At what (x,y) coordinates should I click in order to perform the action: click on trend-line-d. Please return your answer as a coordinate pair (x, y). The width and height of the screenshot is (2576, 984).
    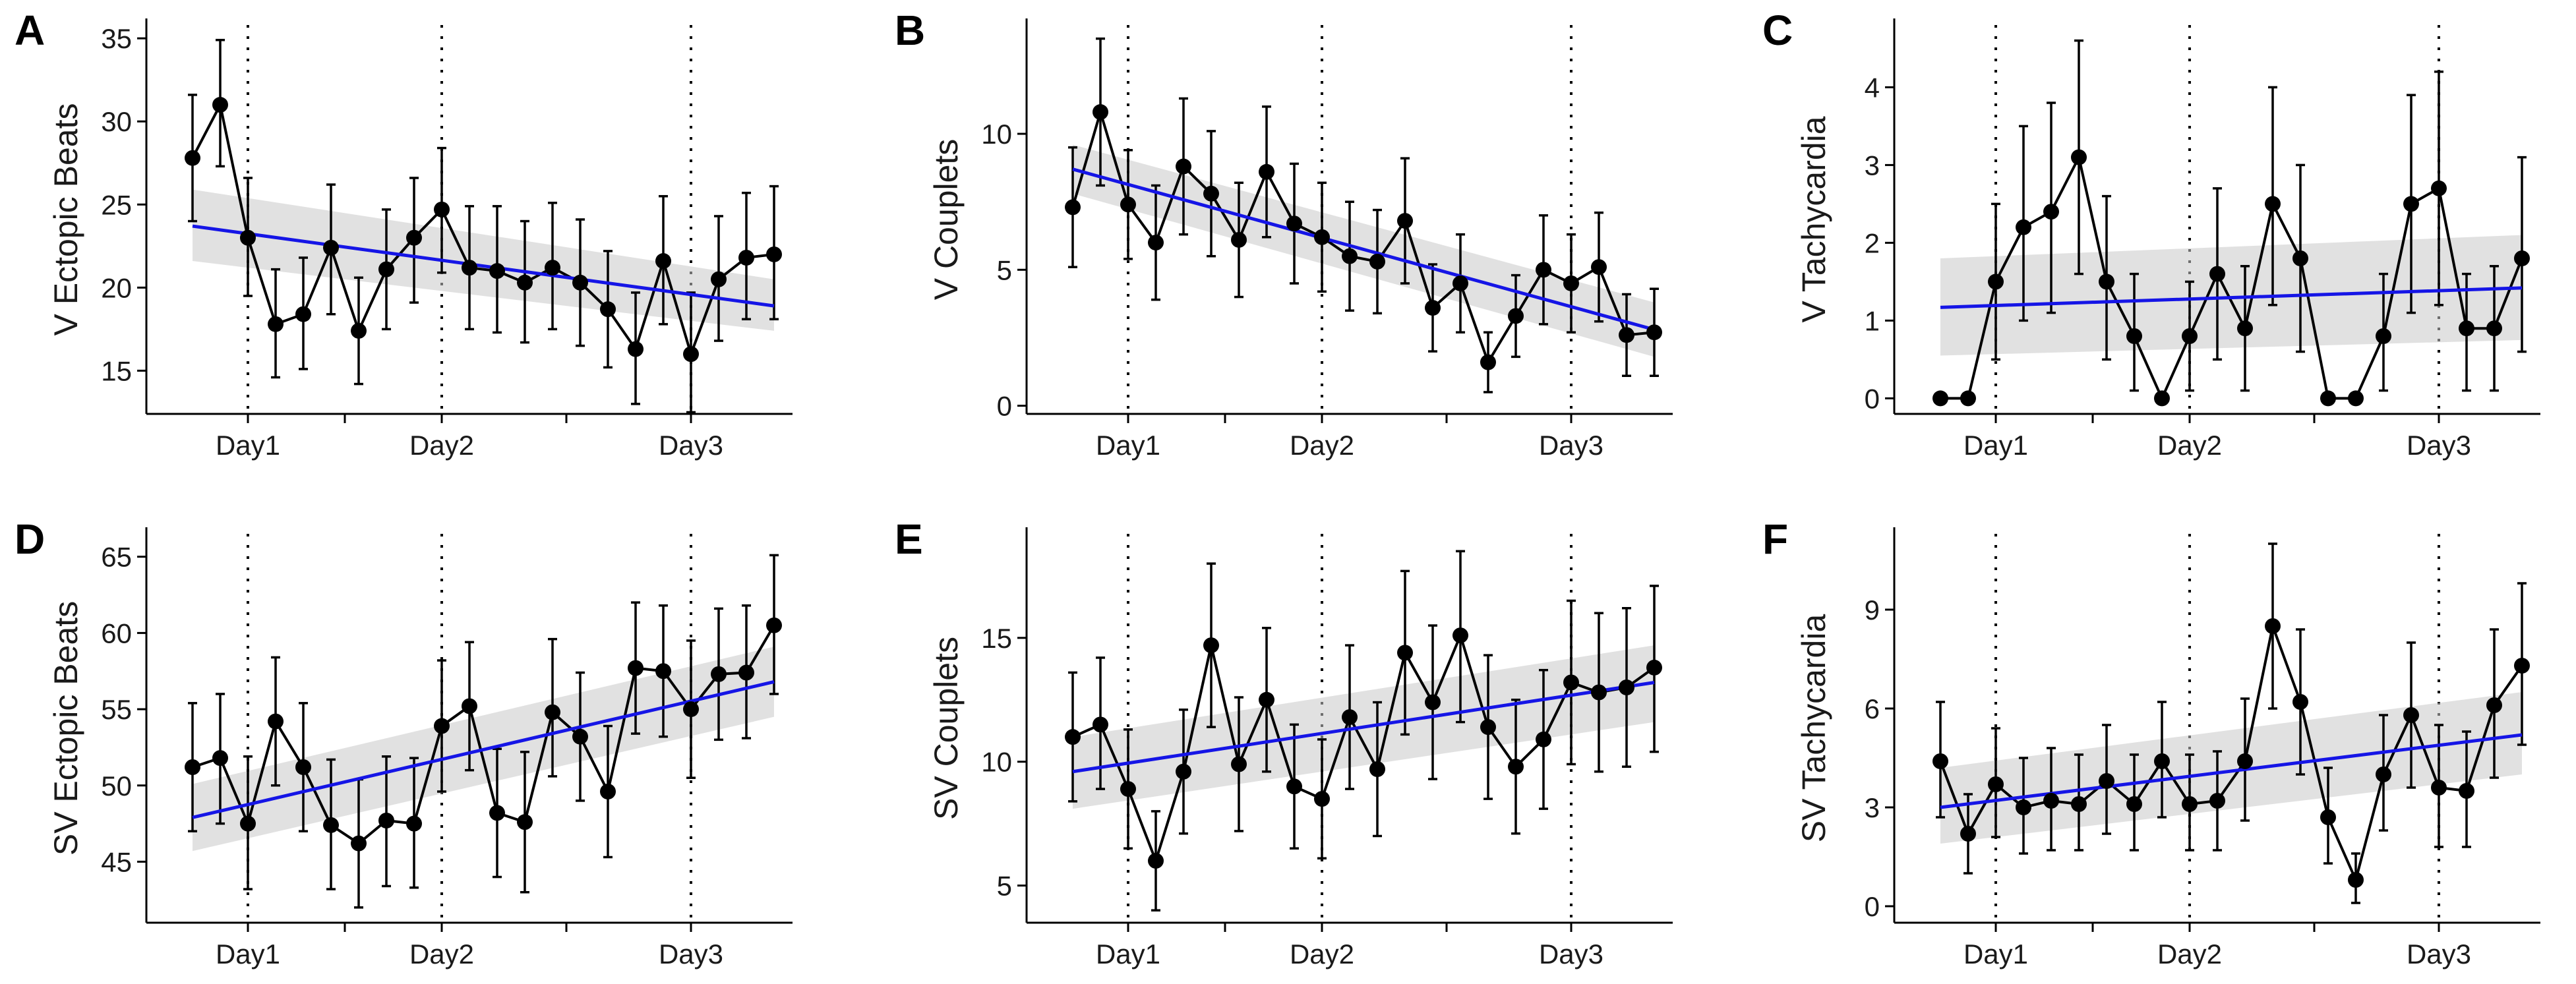
    Looking at the image, I should click on (483, 750).